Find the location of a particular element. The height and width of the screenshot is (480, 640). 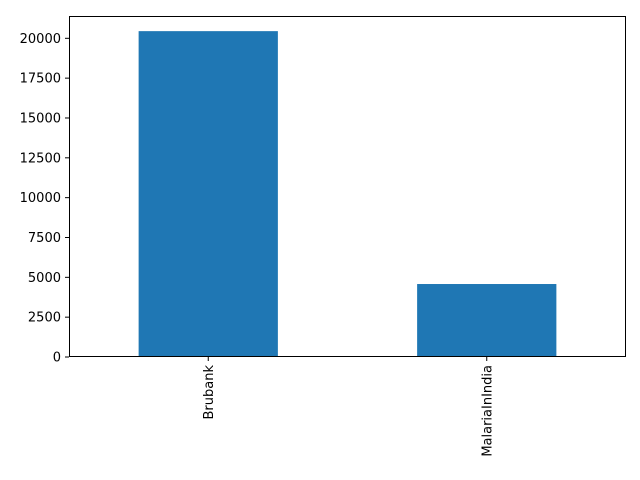

bar-malariainindia is located at coordinates (487, 320).